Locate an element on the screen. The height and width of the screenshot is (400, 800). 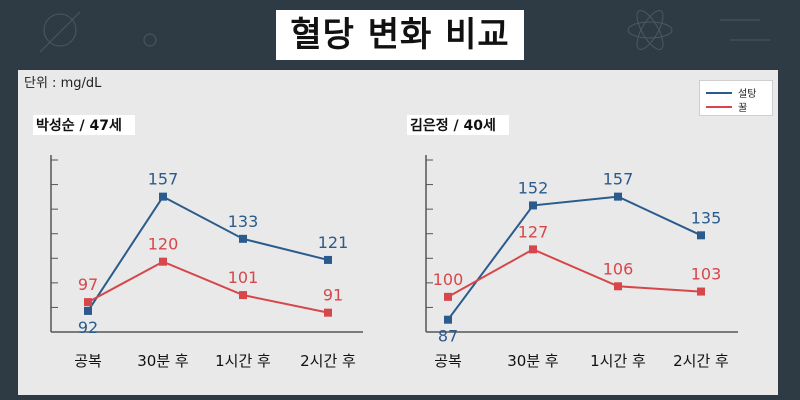
chart-title: 김은정 / 40세 is located at coordinates (453, 125).